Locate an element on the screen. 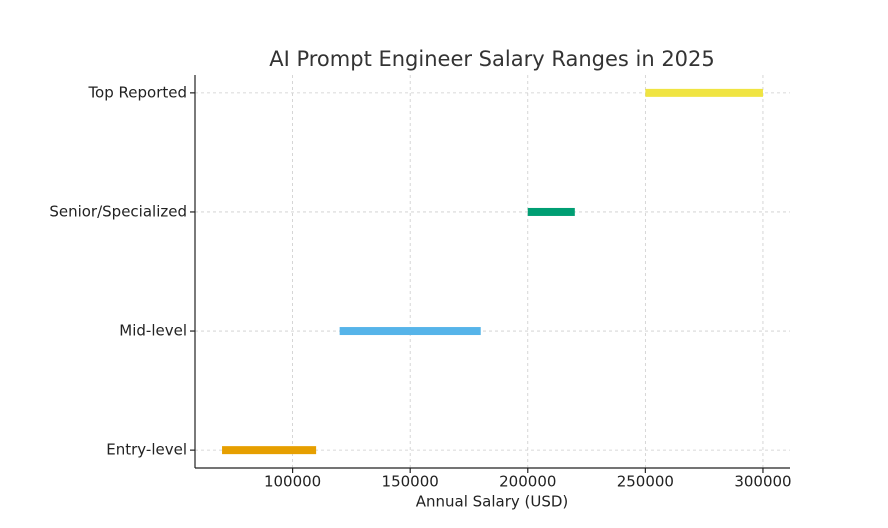 The width and height of the screenshot is (888, 528). x-tick-label: 300000 is located at coordinates (762, 482).